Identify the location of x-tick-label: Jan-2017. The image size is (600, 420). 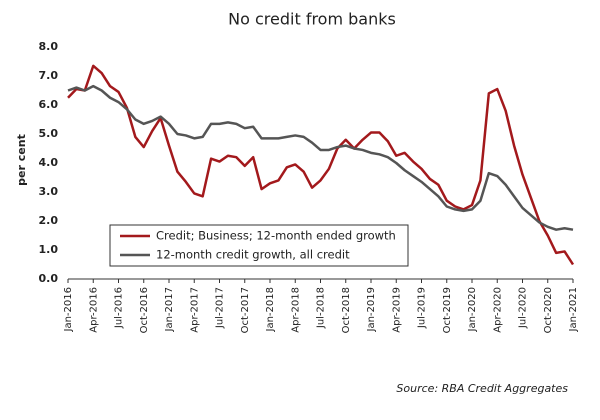
(169, 309).